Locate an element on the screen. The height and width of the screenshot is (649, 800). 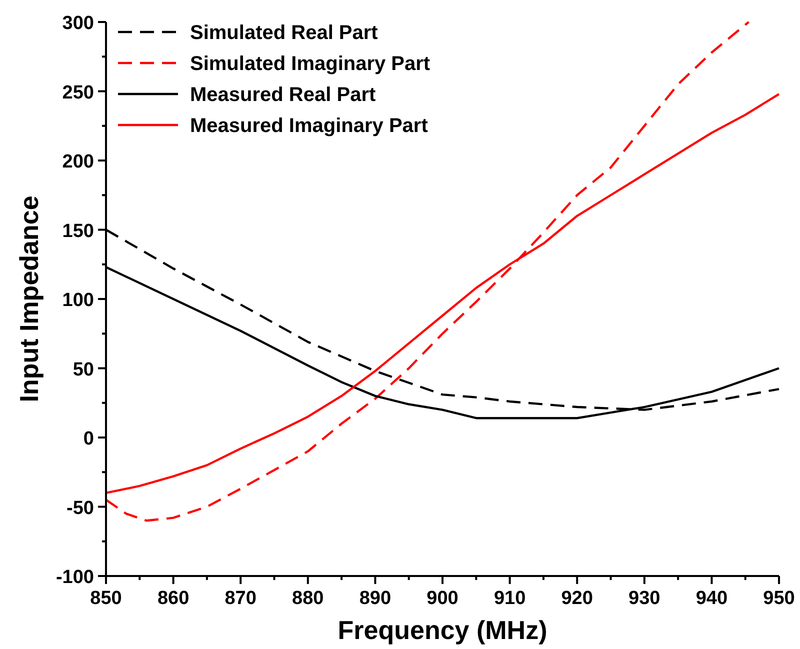
y-tick-label: -50 is located at coordinates (80, 508).